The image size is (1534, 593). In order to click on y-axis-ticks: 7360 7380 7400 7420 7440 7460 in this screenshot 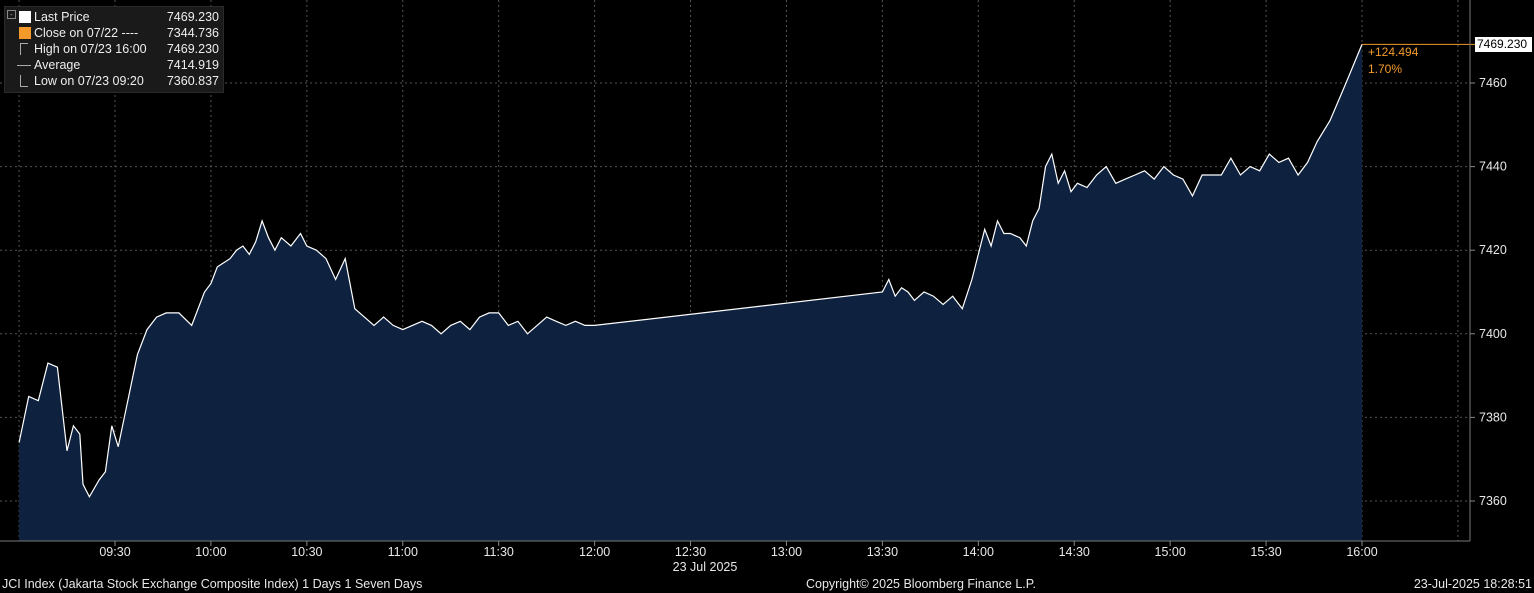, I will do `click(1488, 292)`.